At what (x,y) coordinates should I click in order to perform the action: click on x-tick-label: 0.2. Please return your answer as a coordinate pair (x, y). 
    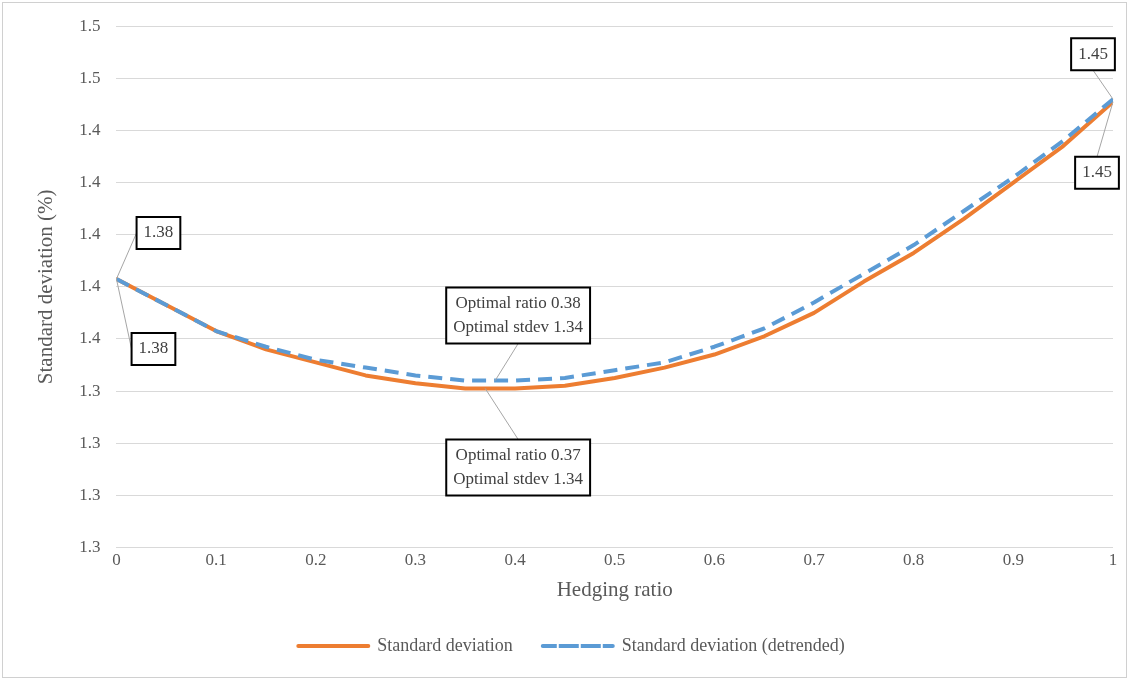
    Looking at the image, I should click on (316, 560).